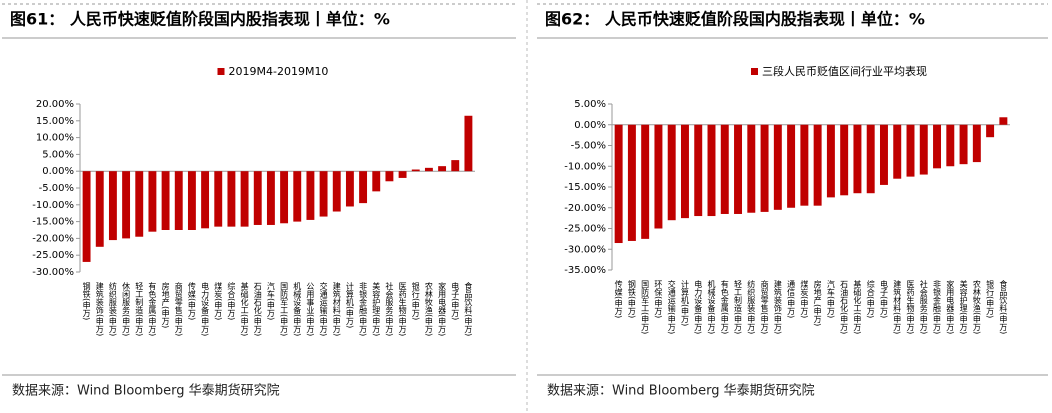 The width and height of the screenshot is (1052, 413). Describe the element at coordinates (270, 300) in the screenshot. I see `x-tick-label: 汽车(申万)` at that location.